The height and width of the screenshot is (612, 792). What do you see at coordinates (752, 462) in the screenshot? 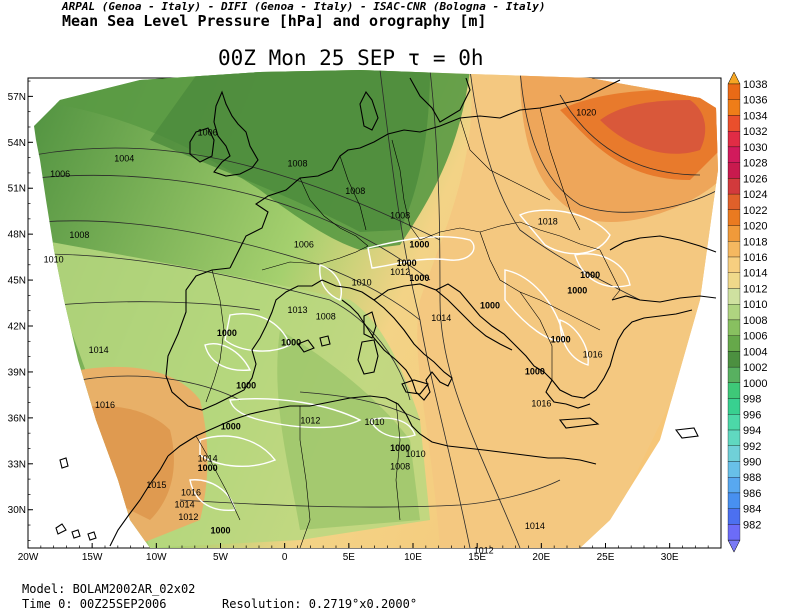
I see `colorbar-label: 990` at bounding box center [752, 462].